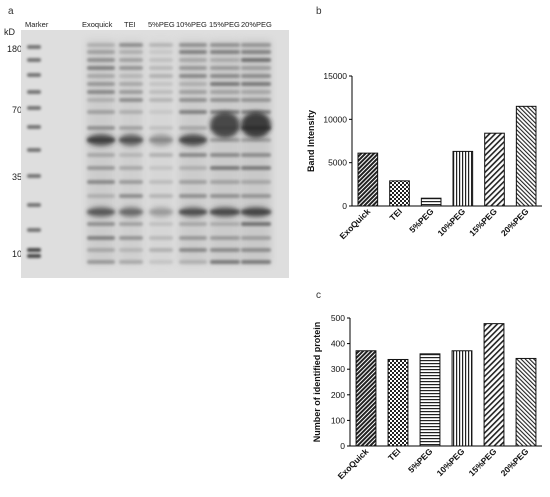 This screenshot has height=497, width=550. I want to click on y-tick-label: 10000, so click(335, 119).